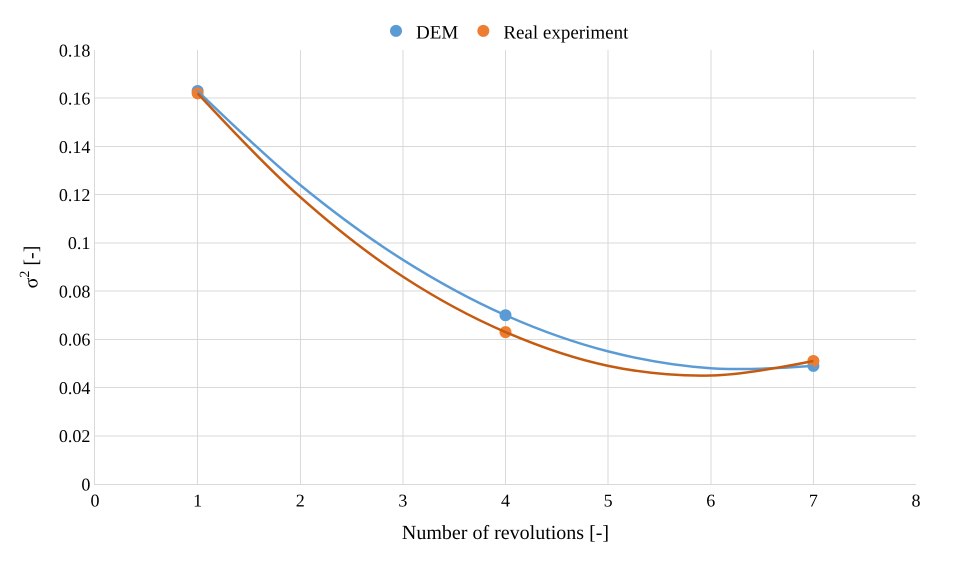 Image resolution: width=956 pixels, height=564 pixels. What do you see at coordinates (74, 98) in the screenshot?
I see `y-tick-label: 0.16` at bounding box center [74, 98].